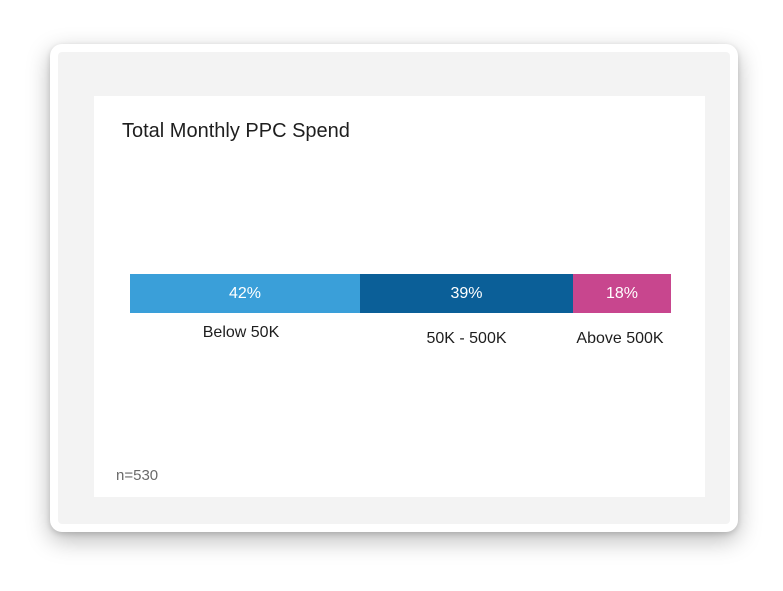  I want to click on bar-segment-1: 42%, so click(245, 293).